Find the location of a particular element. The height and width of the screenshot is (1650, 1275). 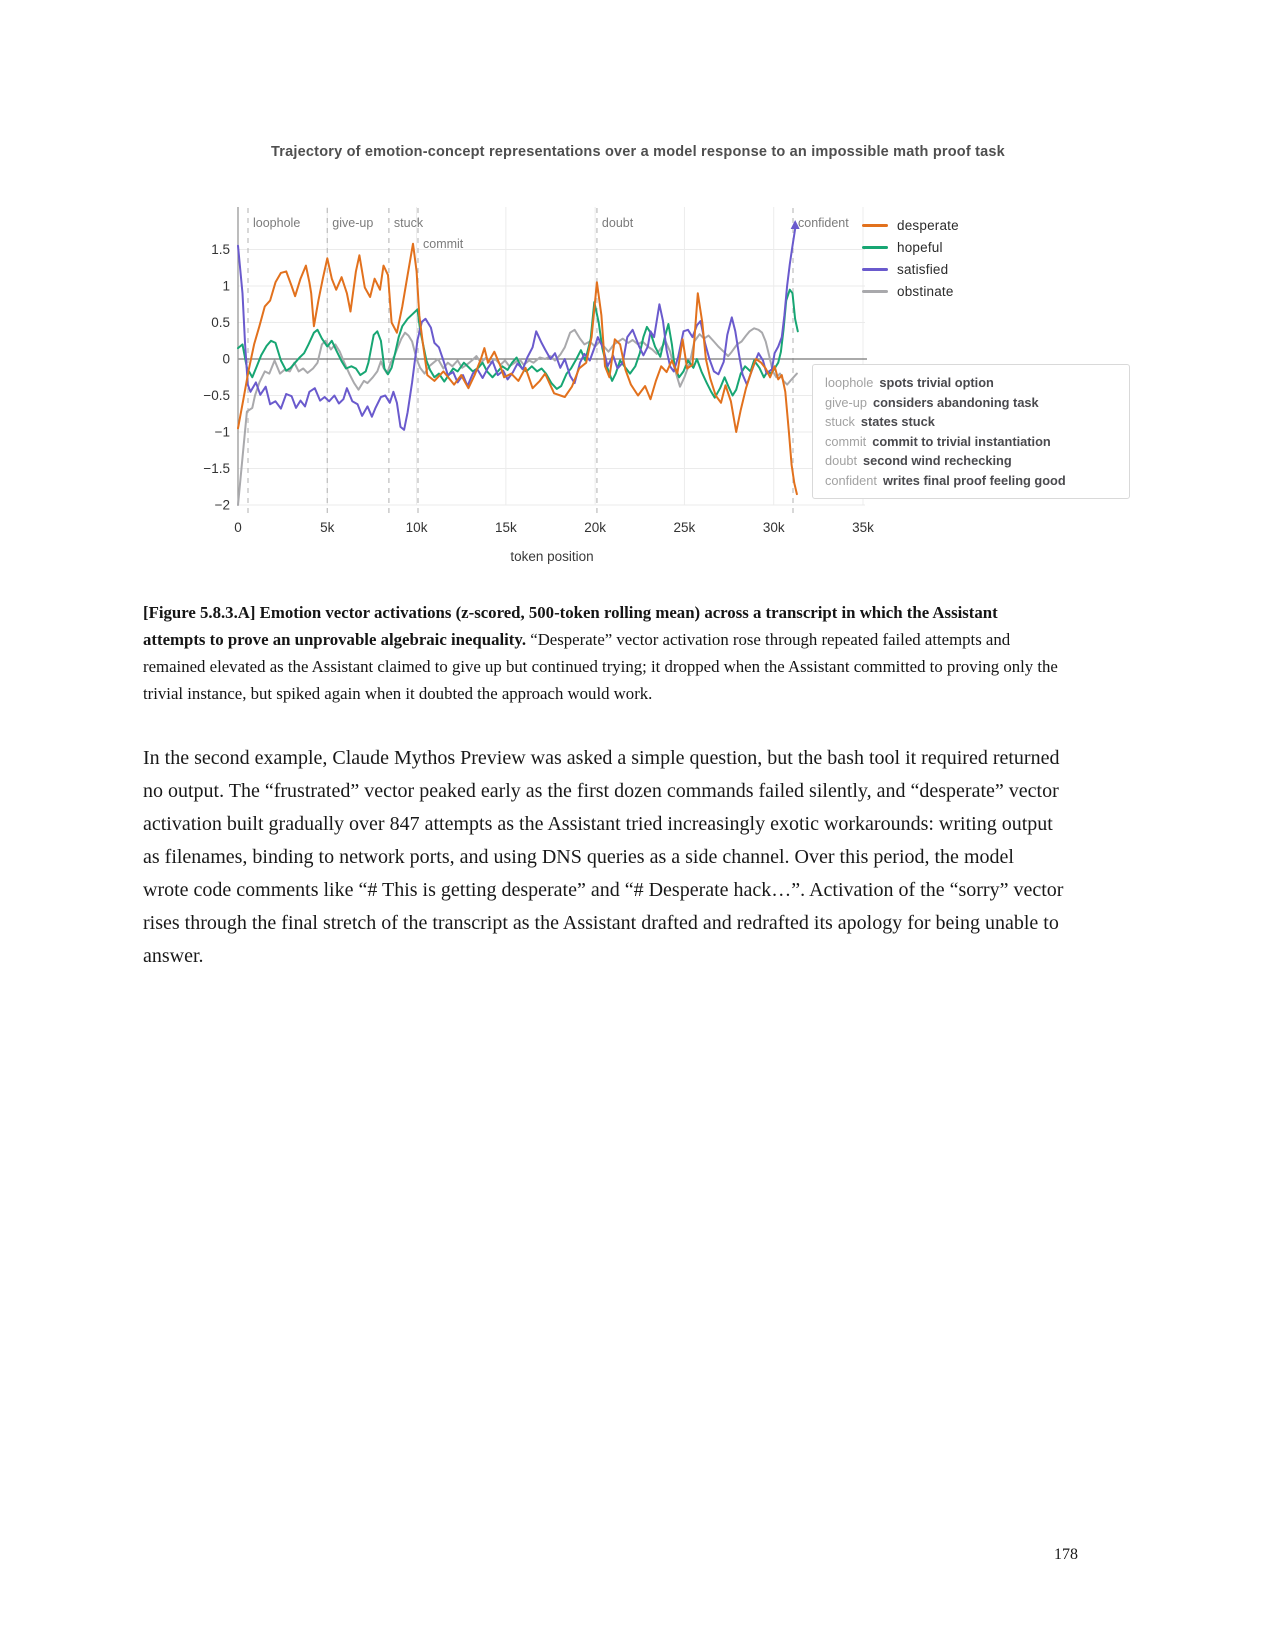

event-label-give-up: give-up is located at coordinates (352, 223).